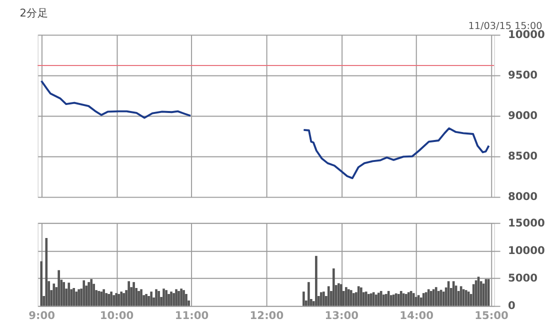 The width and height of the screenshot is (550, 334). What do you see at coordinates (523, 115) in the screenshot?
I see `y-tick-label: 9000` at bounding box center [523, 115].